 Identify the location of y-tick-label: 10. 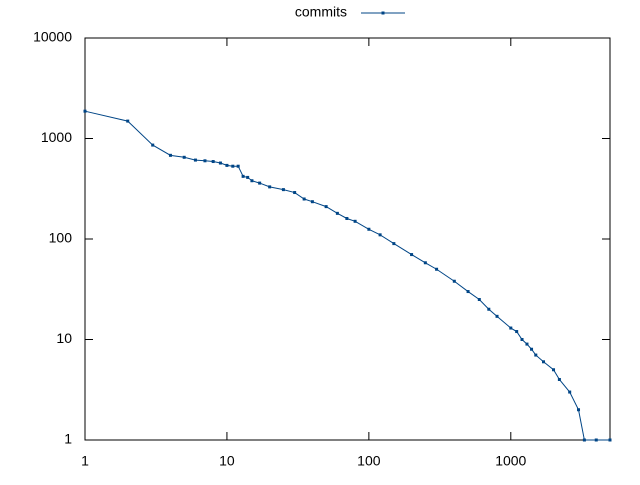
(64, 338).